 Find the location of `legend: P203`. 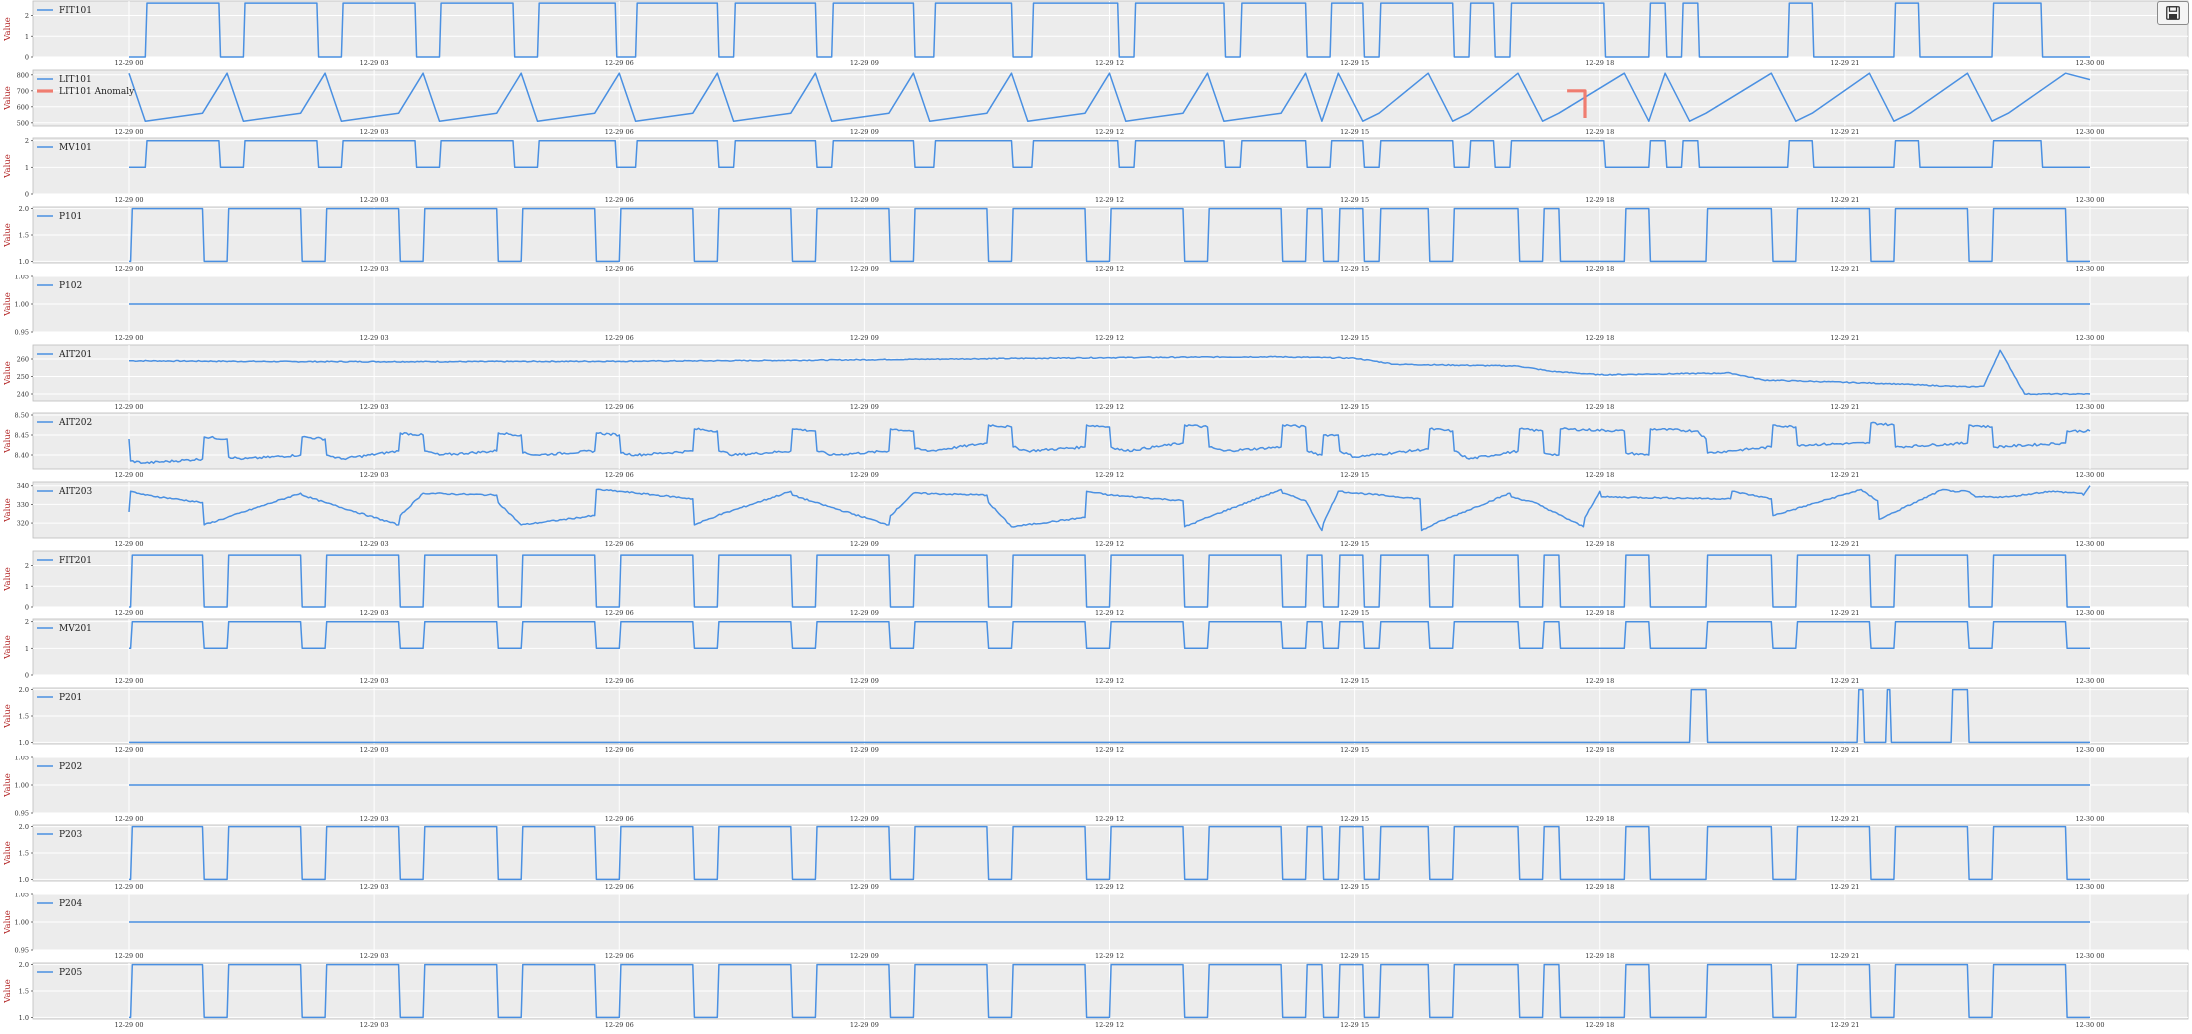

legend: P203 is located at coordinates (60, 835).